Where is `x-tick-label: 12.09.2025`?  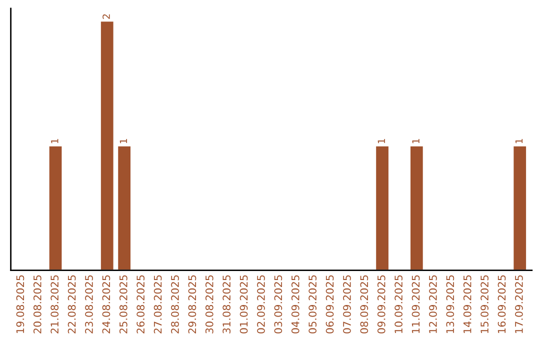 x-tick-label: 12.09.2025 is located at coordinates (433, 304).